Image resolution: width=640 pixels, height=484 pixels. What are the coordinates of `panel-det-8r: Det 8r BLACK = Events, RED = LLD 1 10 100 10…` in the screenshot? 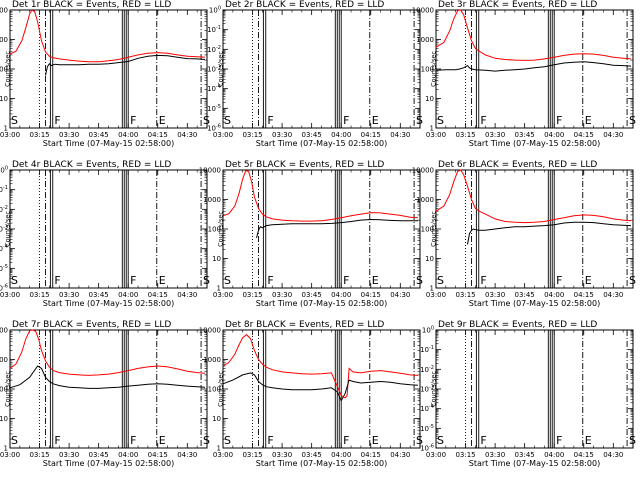 It's located at (311, 394).